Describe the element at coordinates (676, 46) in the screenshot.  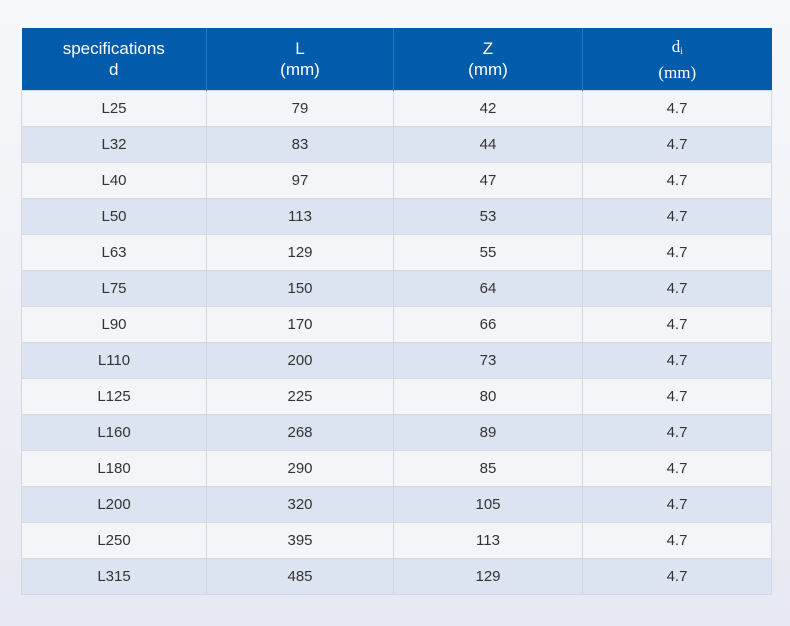
I see `header-di-symbol: d` at that location.